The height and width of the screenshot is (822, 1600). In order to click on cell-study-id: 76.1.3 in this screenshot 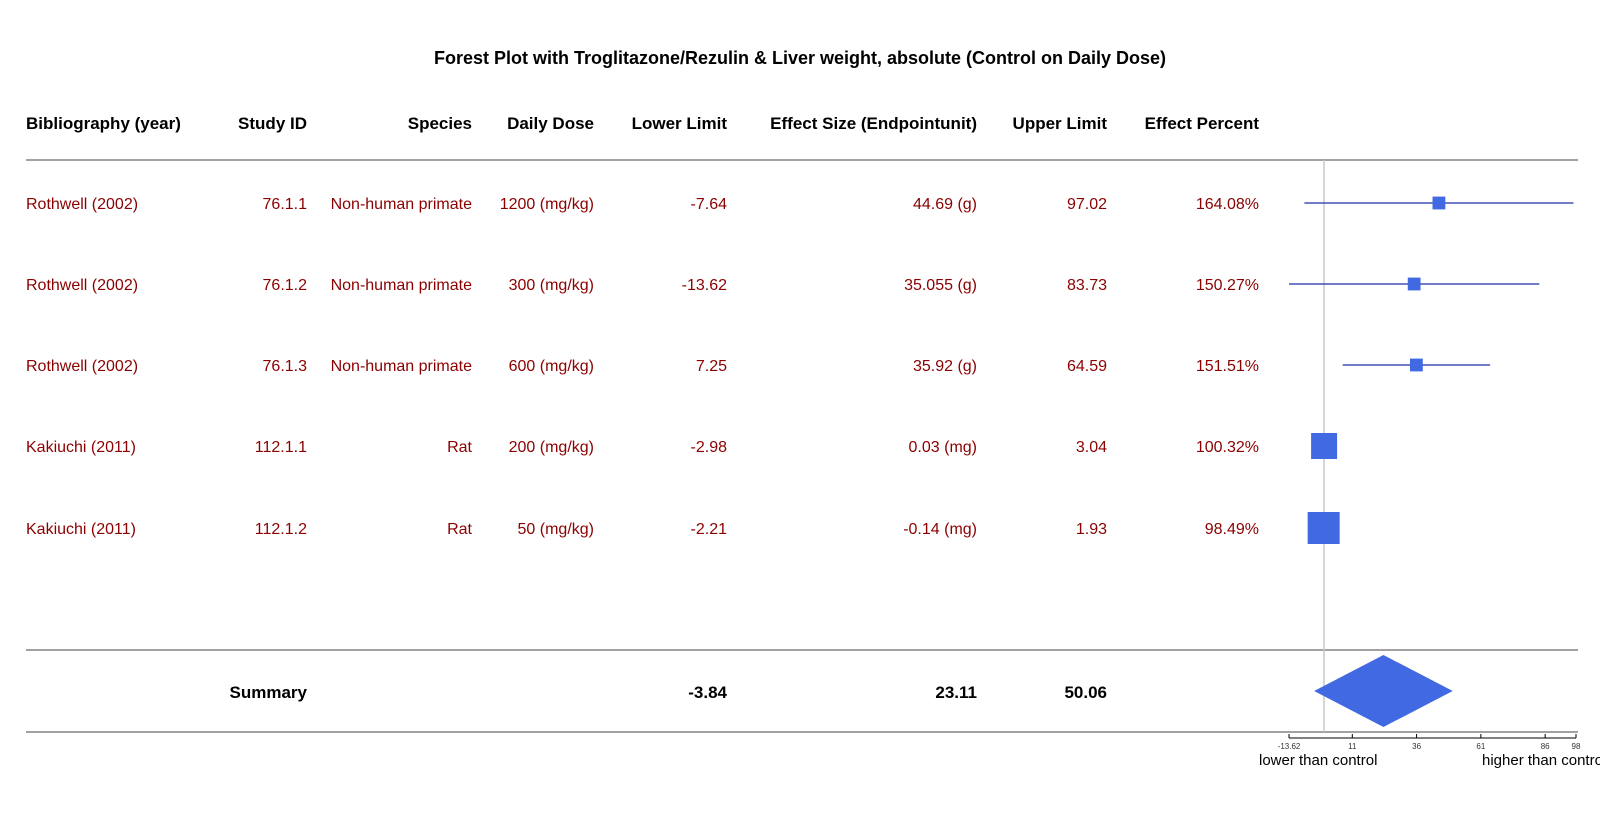, I will do `click(285, 366)`.